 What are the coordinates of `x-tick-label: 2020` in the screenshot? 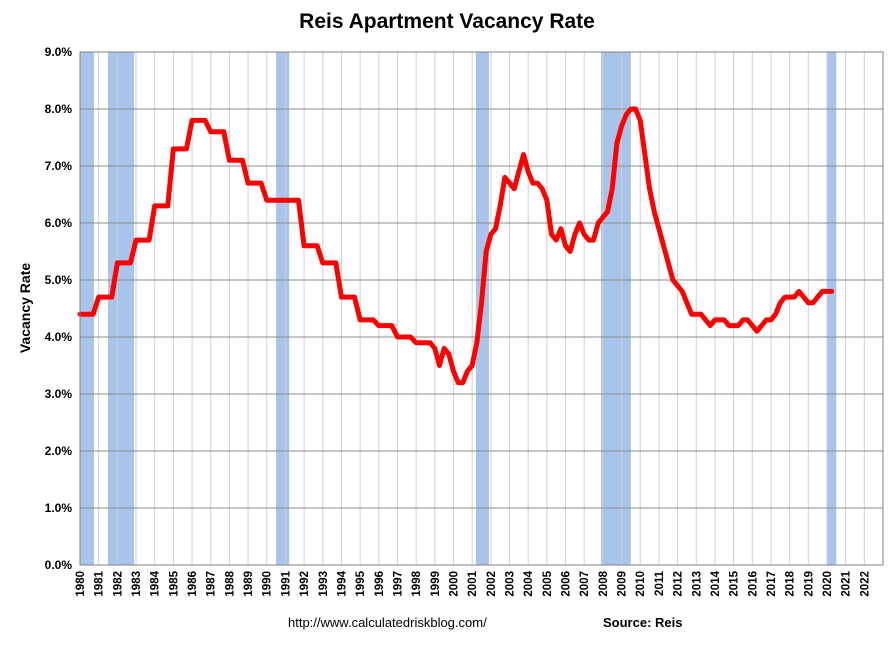 It's located at (828, 584).